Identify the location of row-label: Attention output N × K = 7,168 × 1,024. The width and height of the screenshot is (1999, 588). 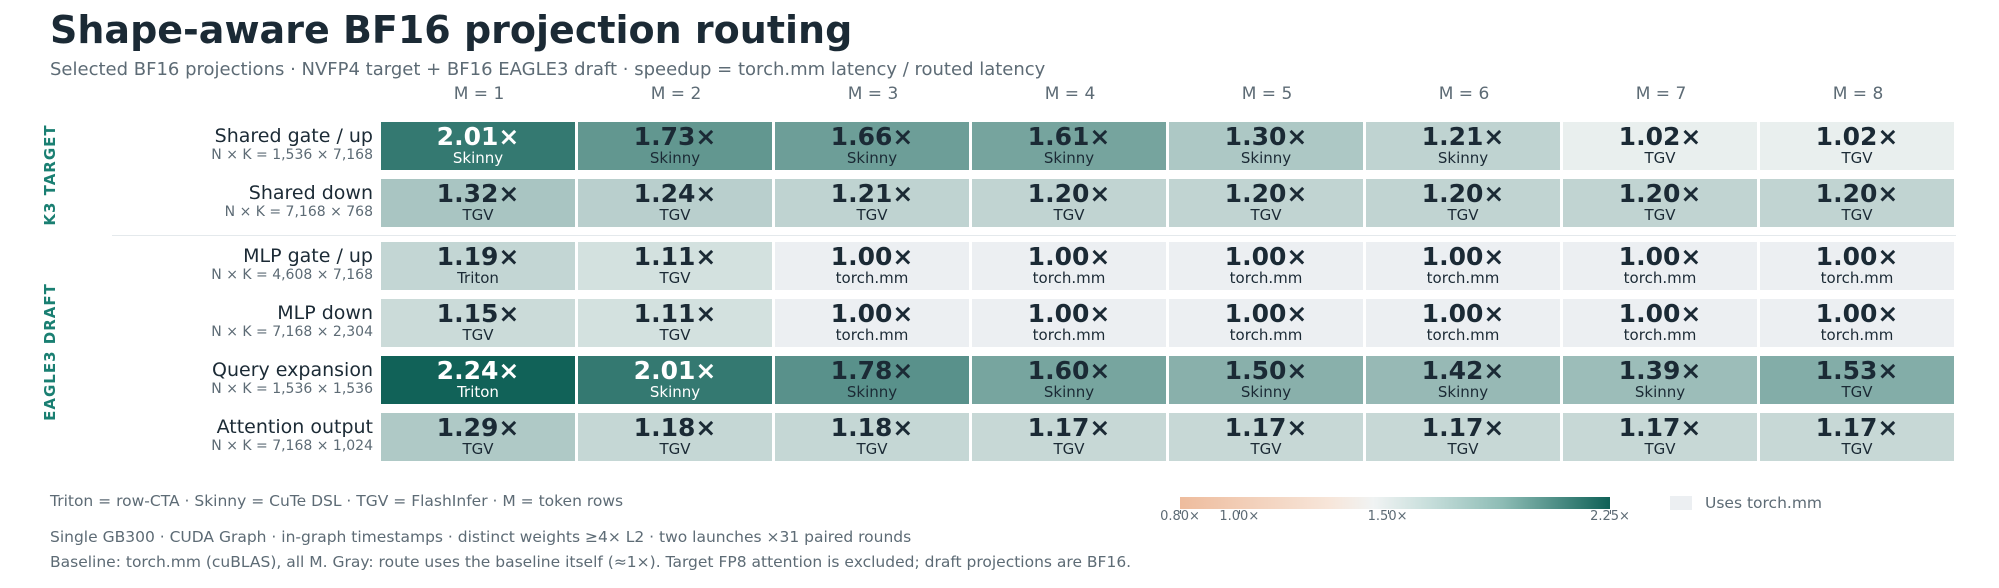
(246, 435).